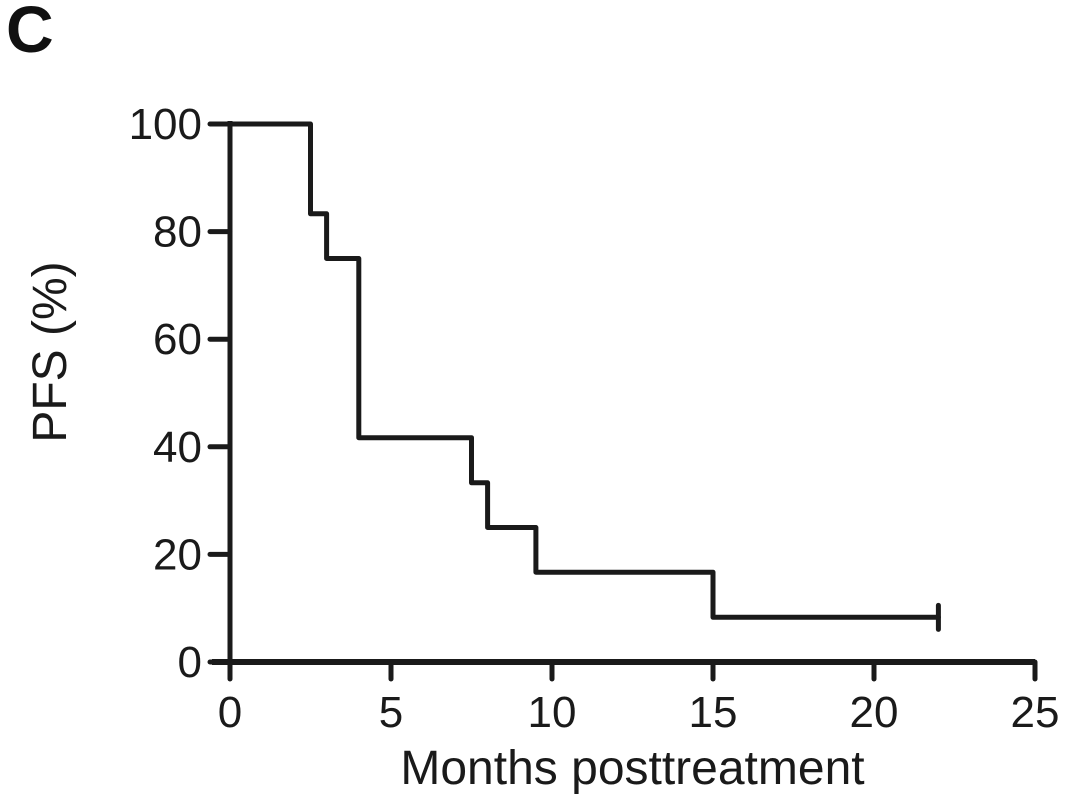 The height and width of the screenshot is (807, 1078). Describe the element at coordinates (177, 232) in the screenshot. I see `y-tick-label: 80` at that location.